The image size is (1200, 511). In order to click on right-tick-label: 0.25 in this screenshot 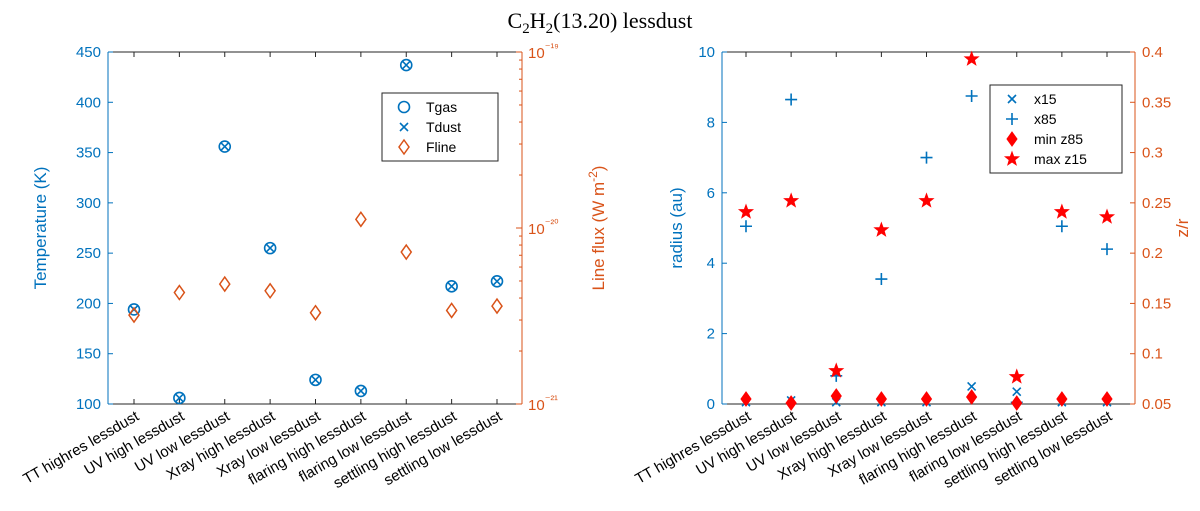, I will do `click(1156, 203)`.